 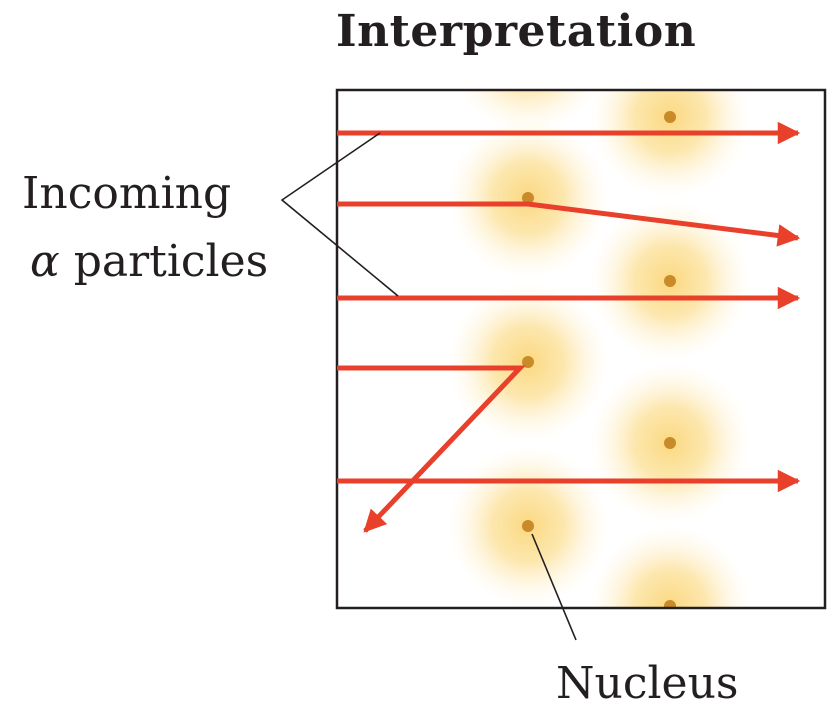 I want to click on alpha-symbol: α, so click(x=45, y=261).